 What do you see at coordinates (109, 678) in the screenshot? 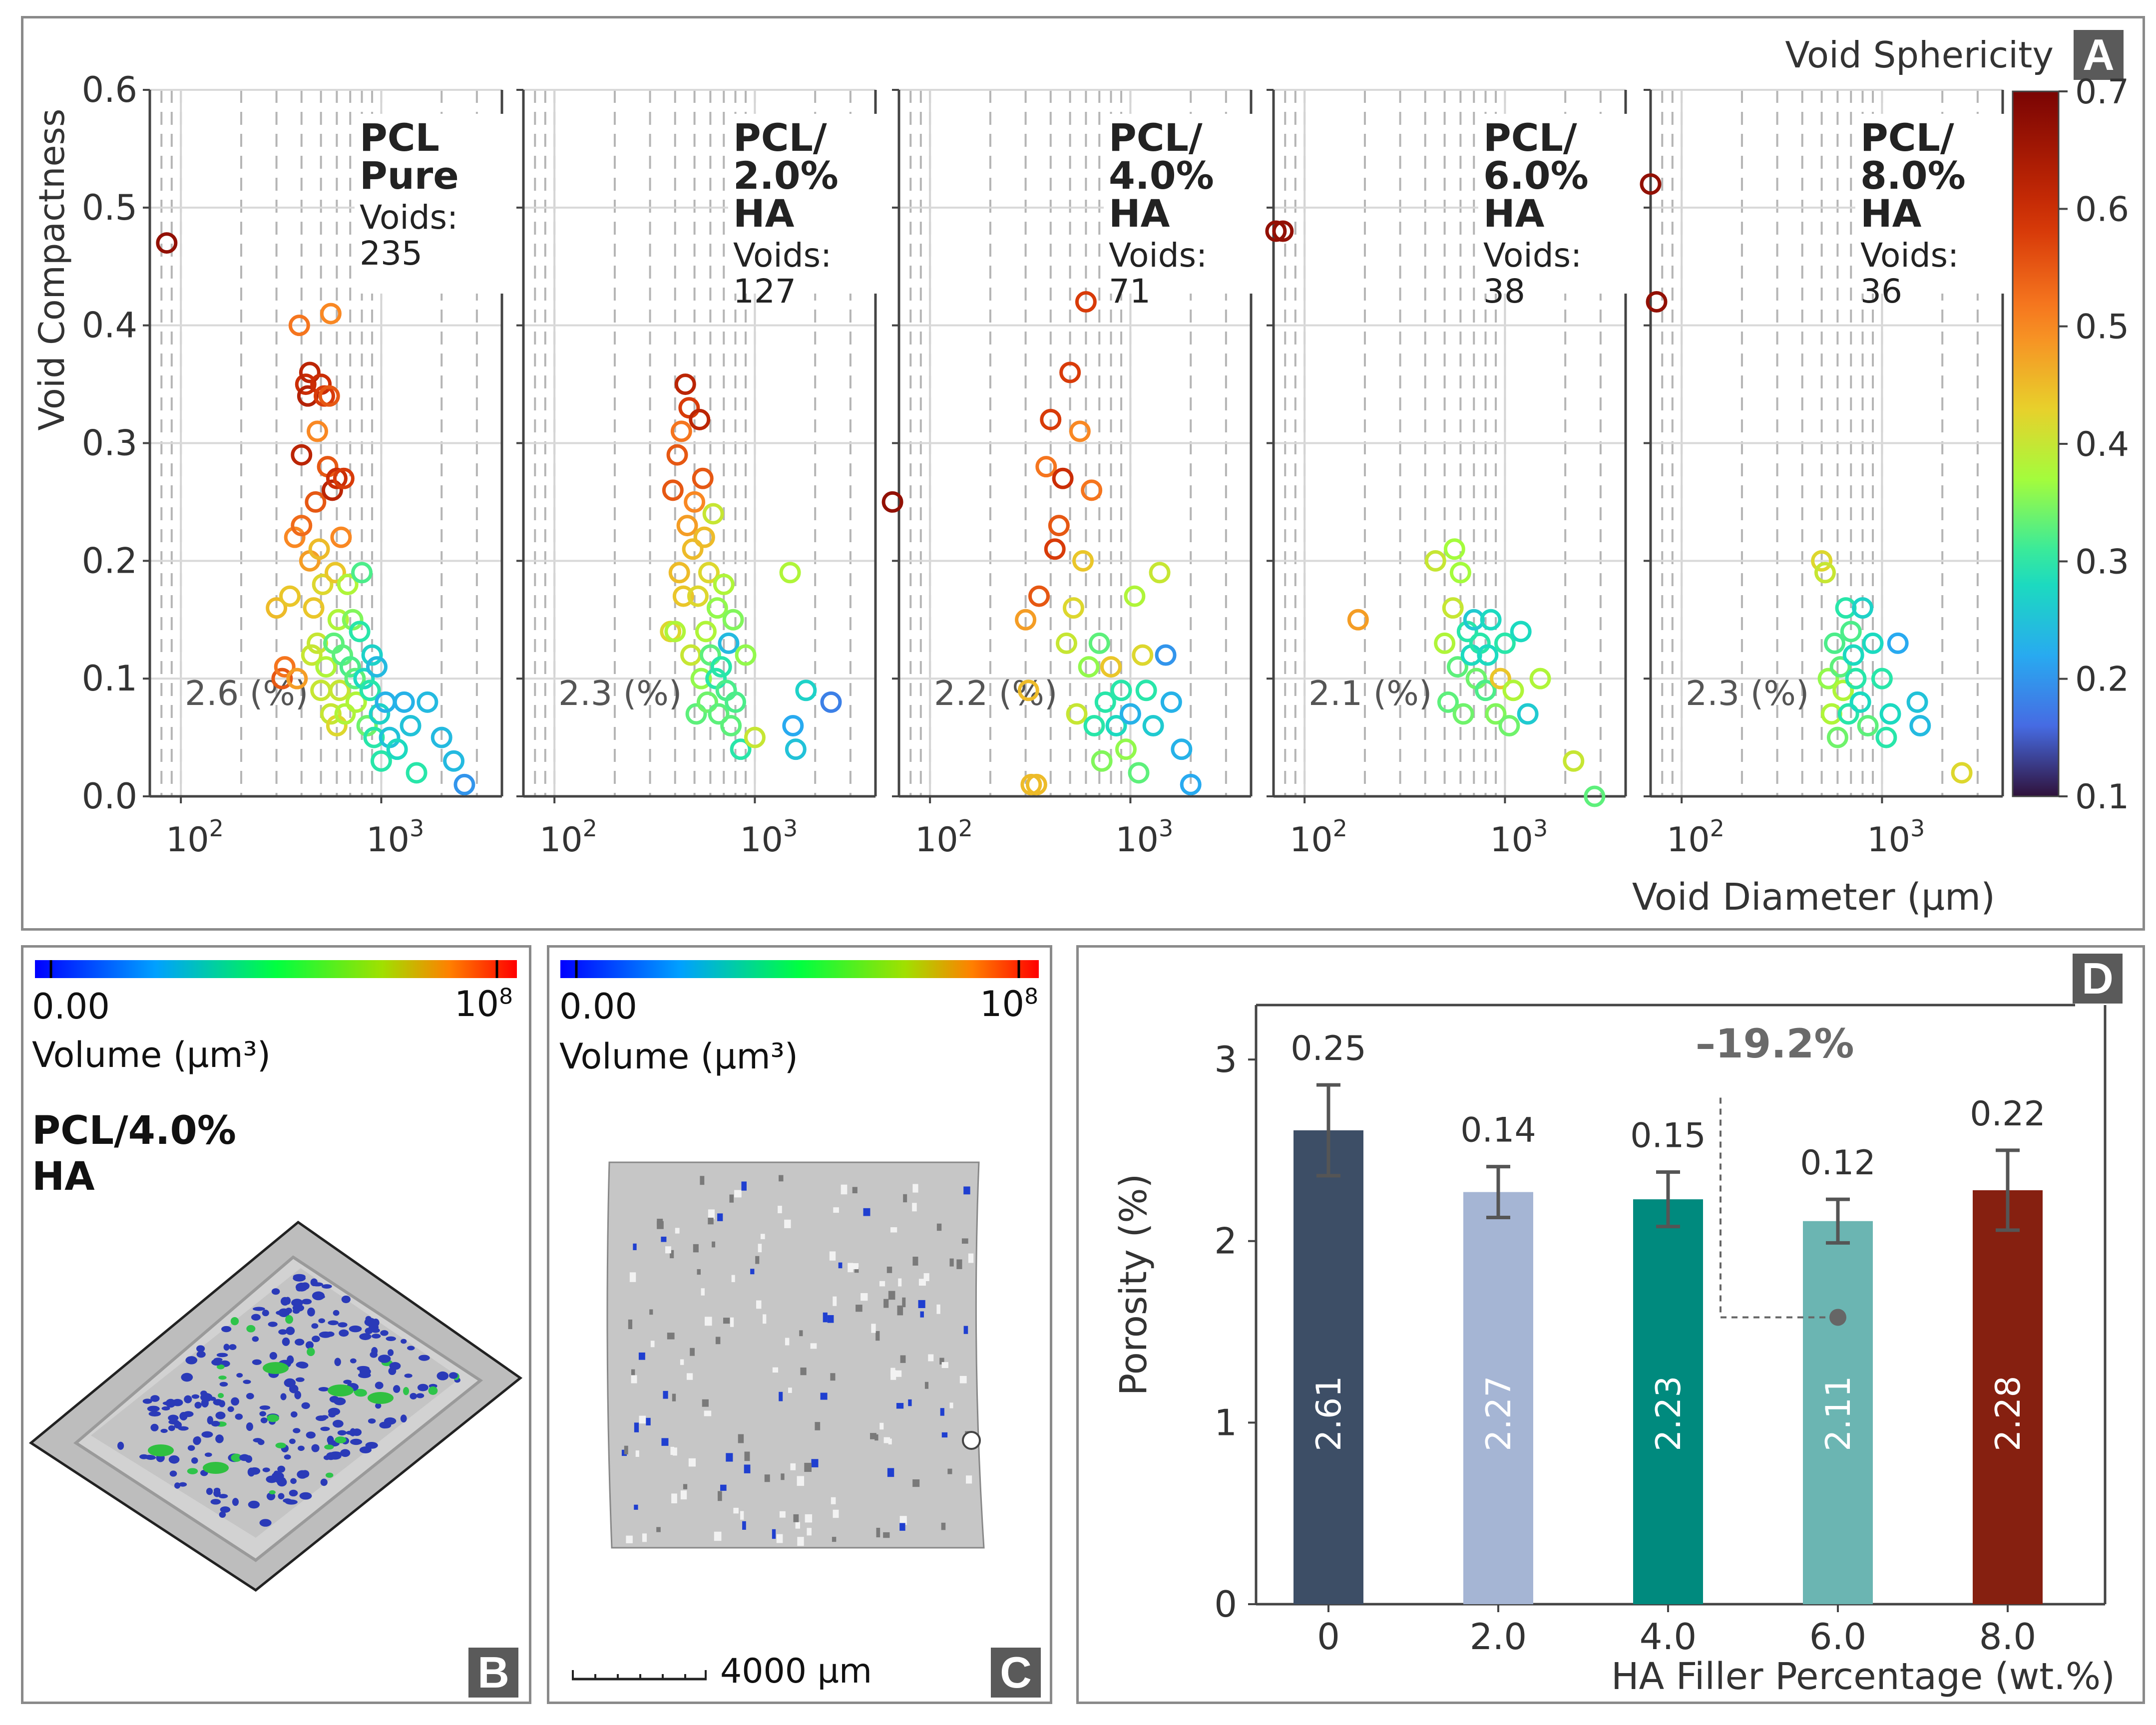
I see `y-tick-label: 0.1` at bounding box center [109, 678].